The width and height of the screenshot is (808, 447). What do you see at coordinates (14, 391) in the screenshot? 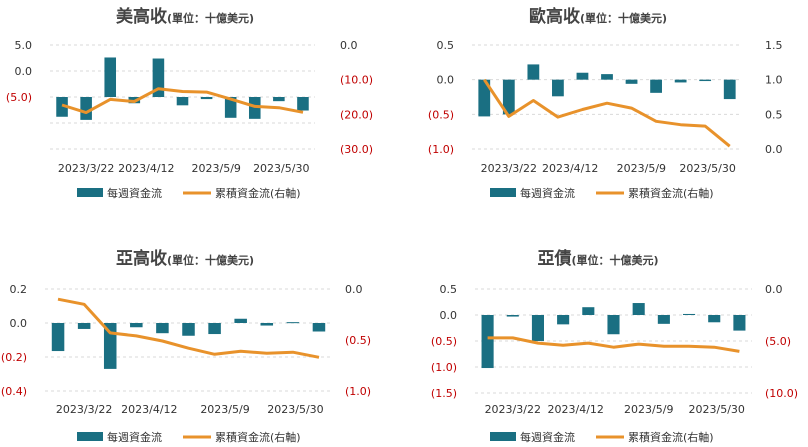
I see `left-axis-tick: (0.4)` at bounding box center [14, 391].